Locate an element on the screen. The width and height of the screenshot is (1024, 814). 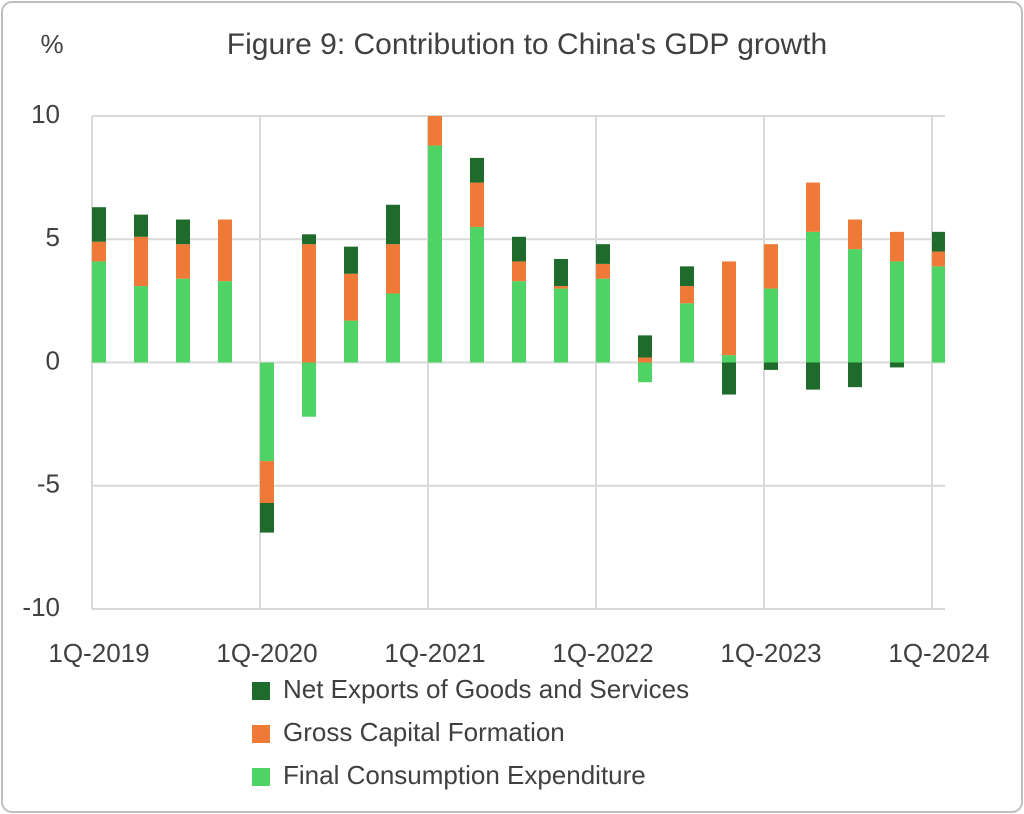
x-tick-label: 1Q-2024 is located at coordinates (938, 653).